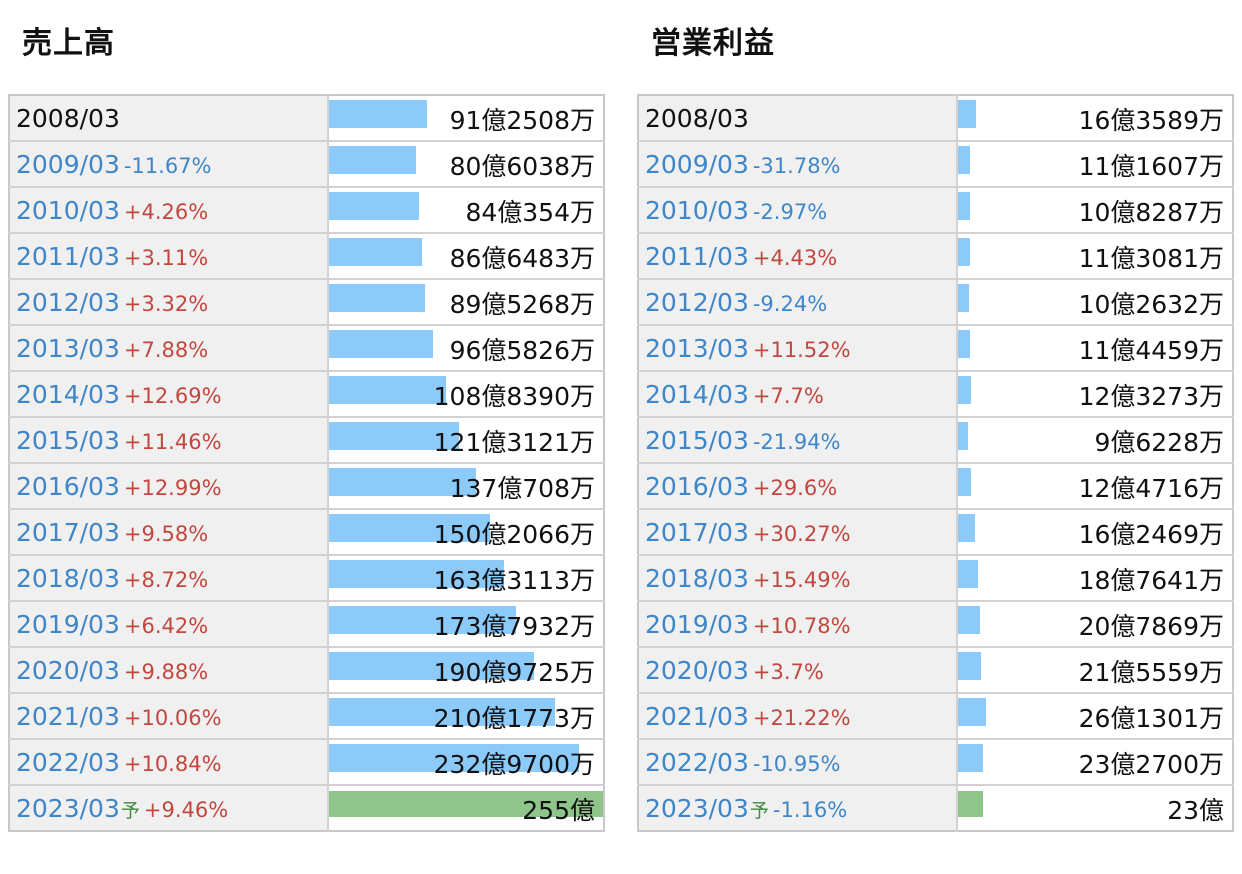  I want to click on value-label: 137億708万, so click(522, 488).